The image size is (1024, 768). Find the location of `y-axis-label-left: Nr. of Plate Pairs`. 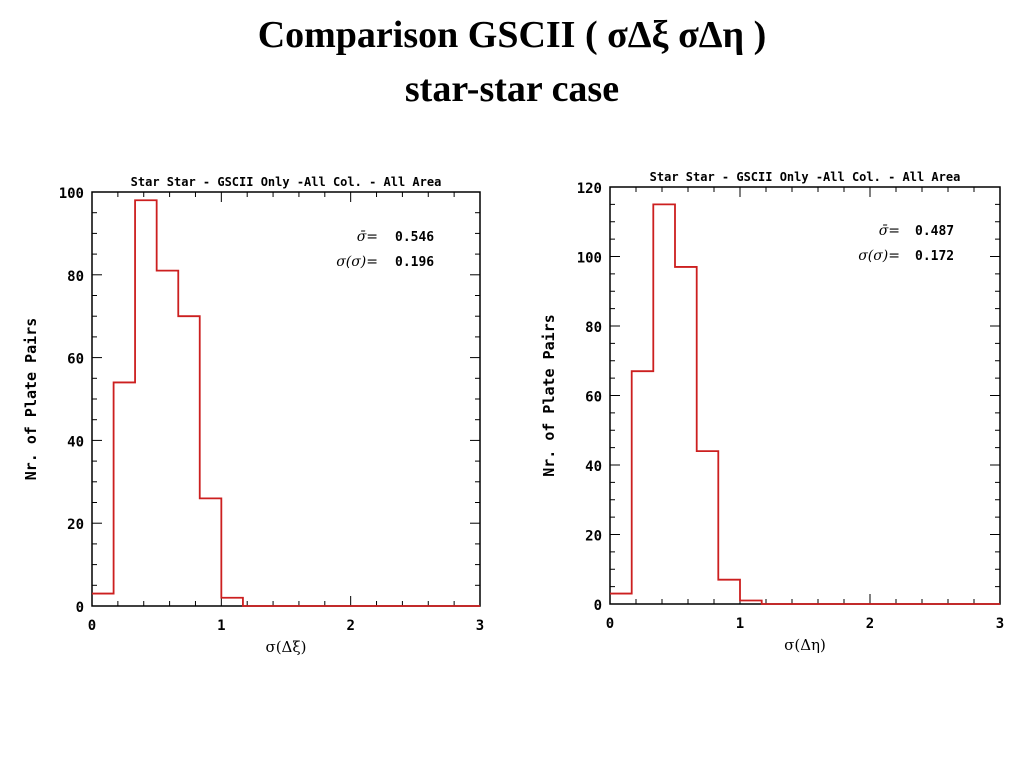

y-axis-label-left: Nr. of Plate Pairs is located at coordinates (31, 399).